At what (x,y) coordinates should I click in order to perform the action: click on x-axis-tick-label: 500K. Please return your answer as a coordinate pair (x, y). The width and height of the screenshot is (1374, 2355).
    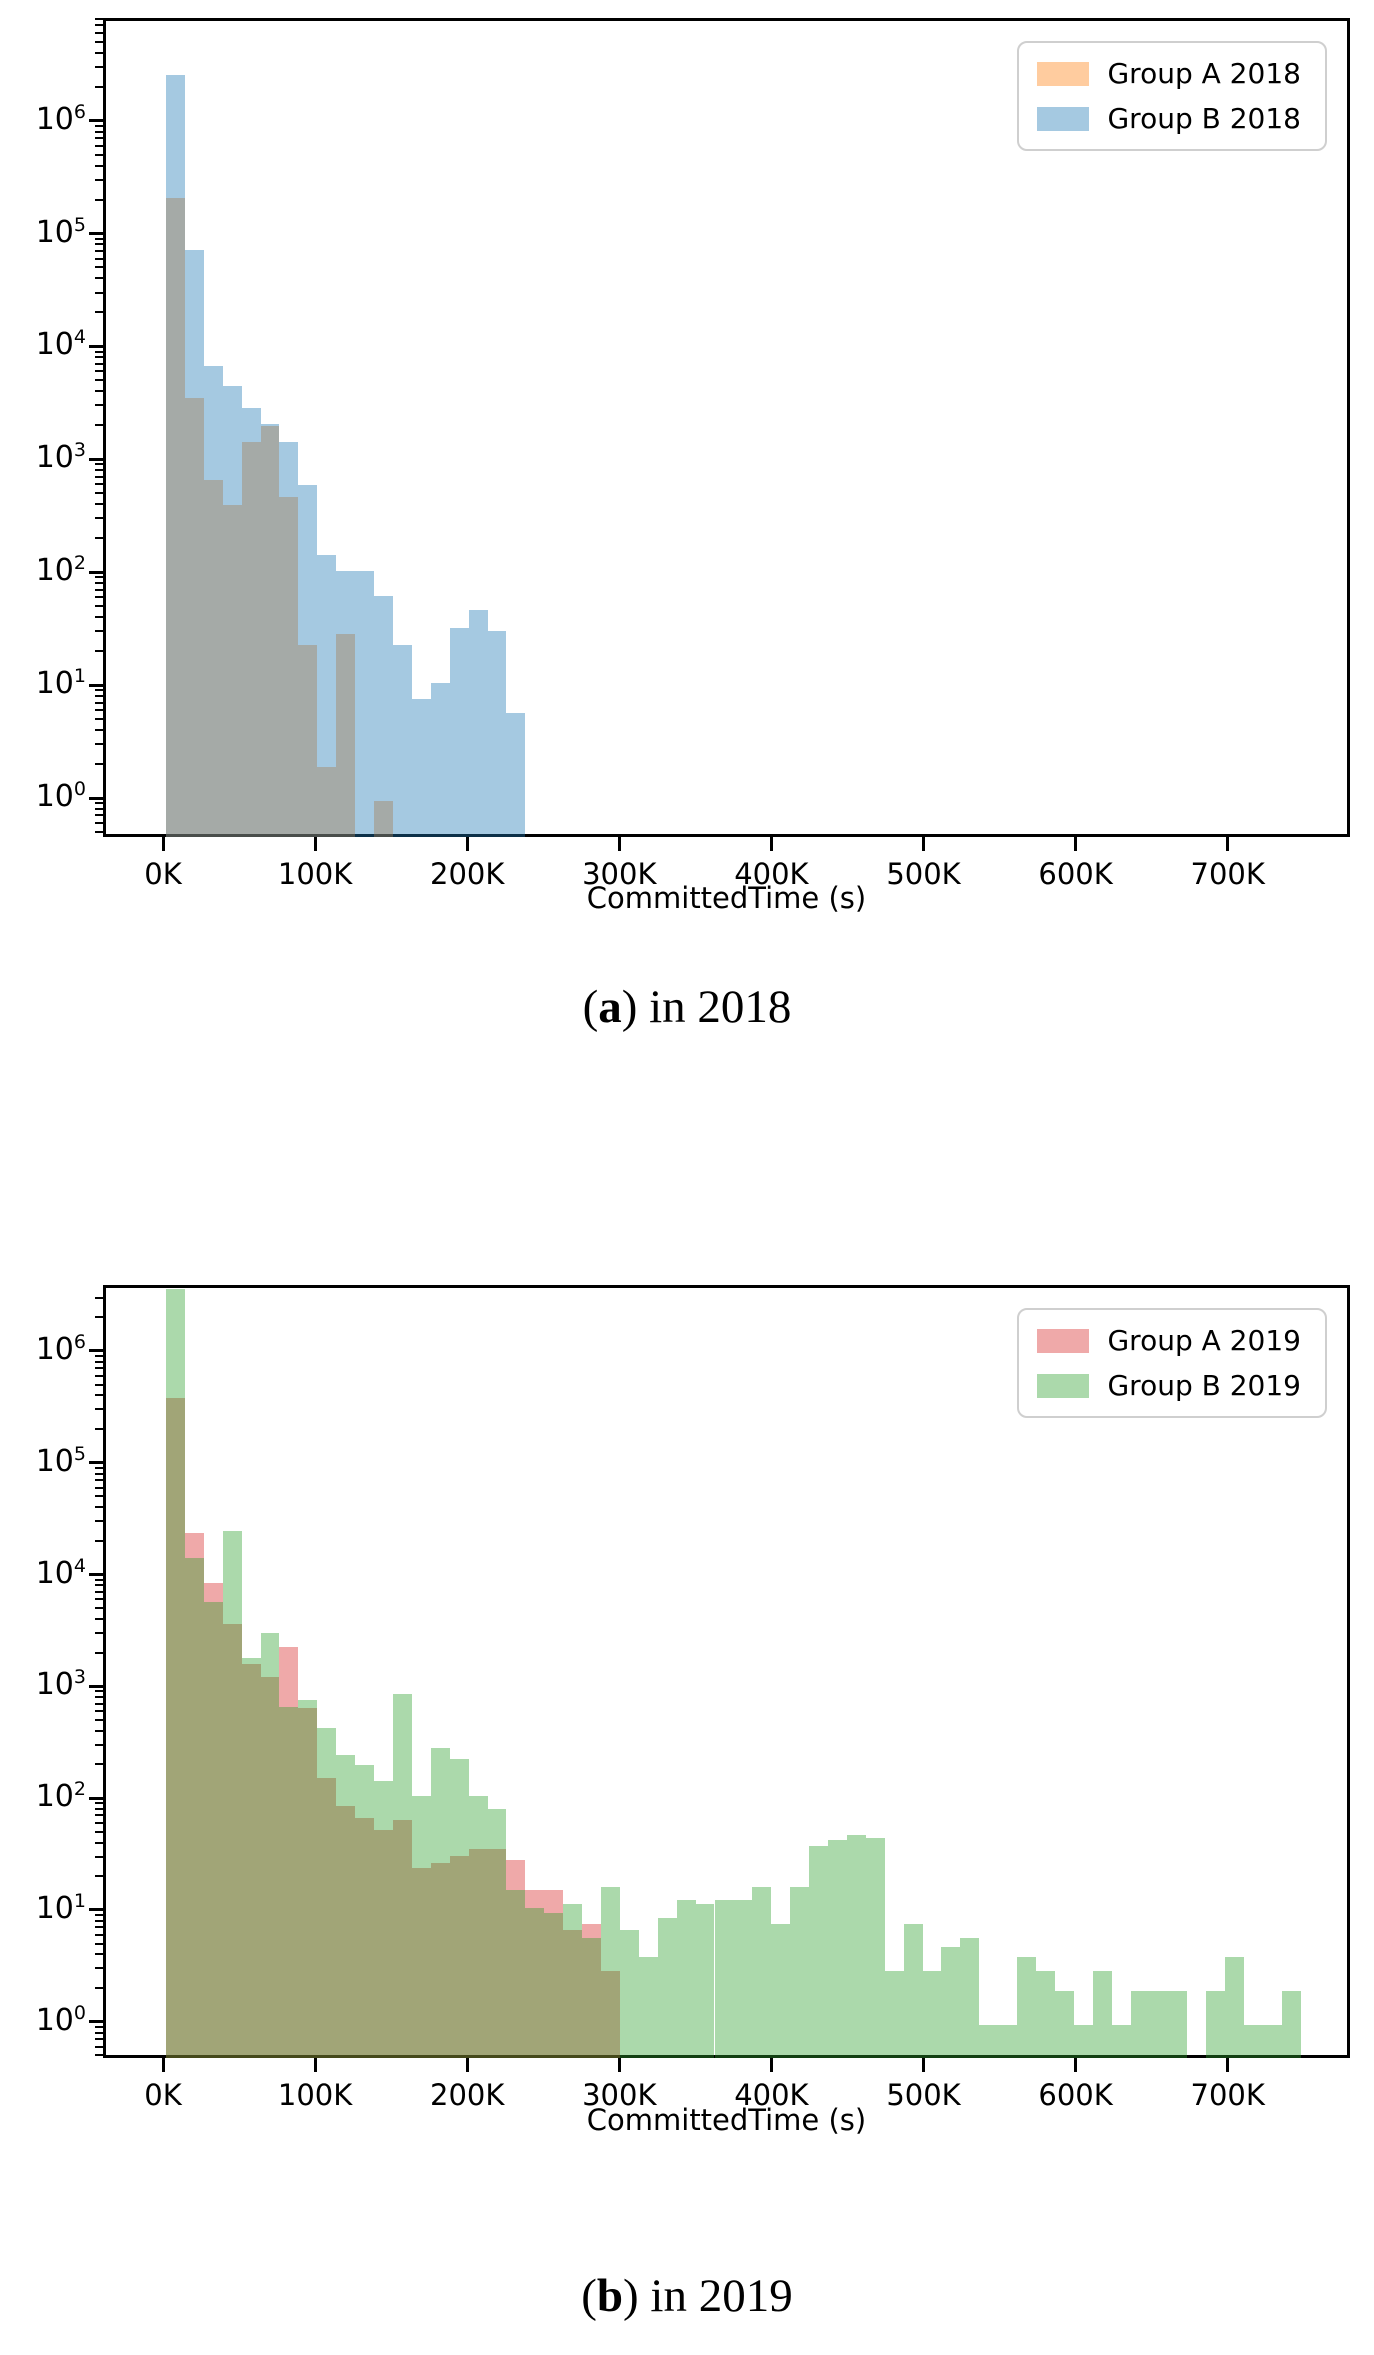
    Looking at the image, I should click on (923, 874).